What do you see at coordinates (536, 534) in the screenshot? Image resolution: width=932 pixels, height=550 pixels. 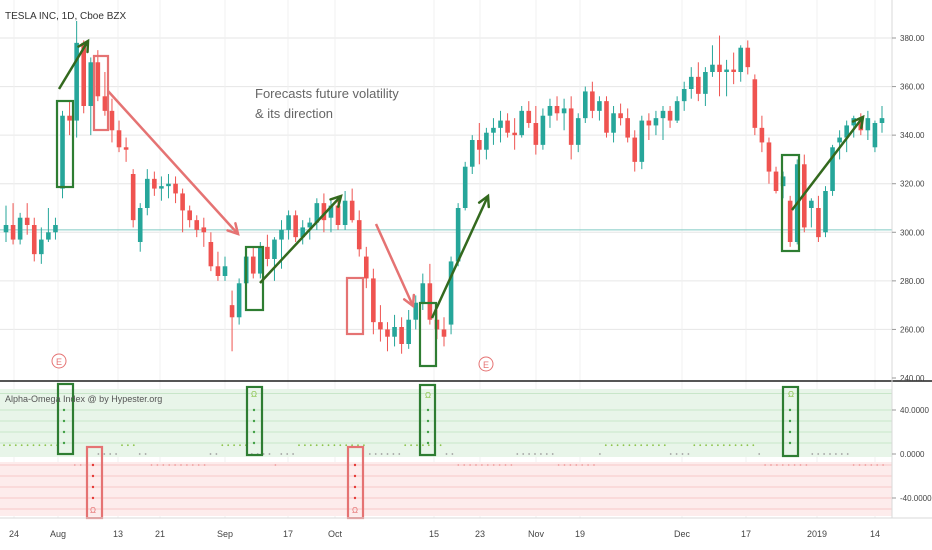 I see `time-tick-label: Nov` at bounding box center [536, 534].